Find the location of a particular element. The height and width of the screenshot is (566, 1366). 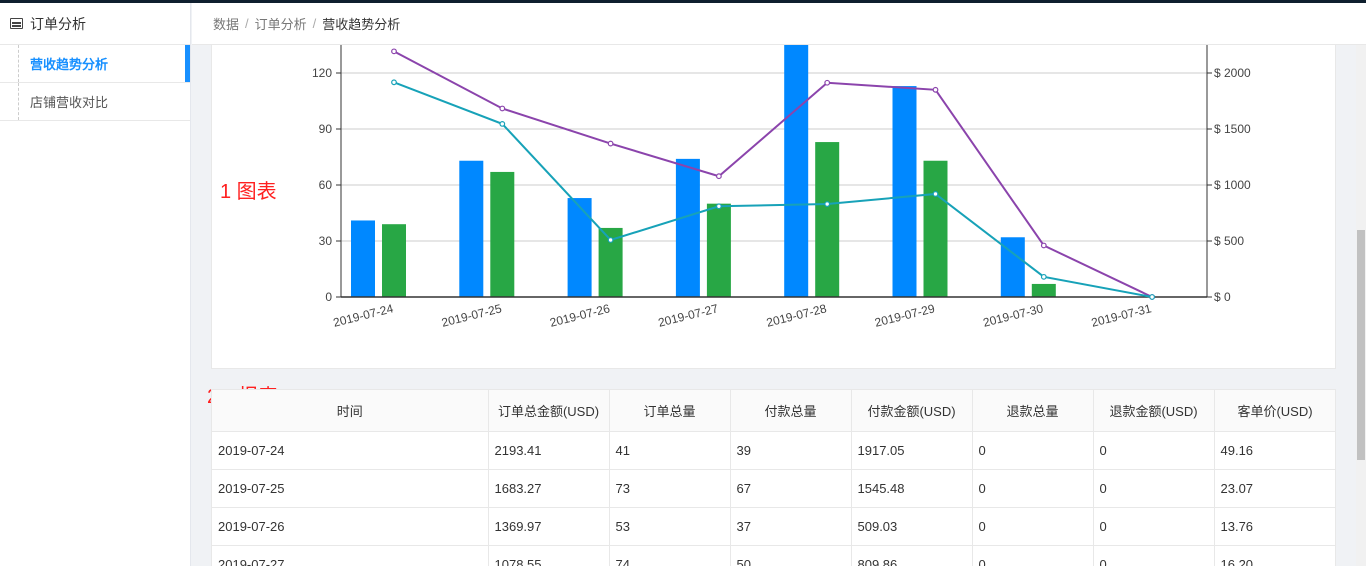

table-row: 2019-07-27 1078.55 74 50 809.86 0 0 16.20 is located at coordinates (773, 555).